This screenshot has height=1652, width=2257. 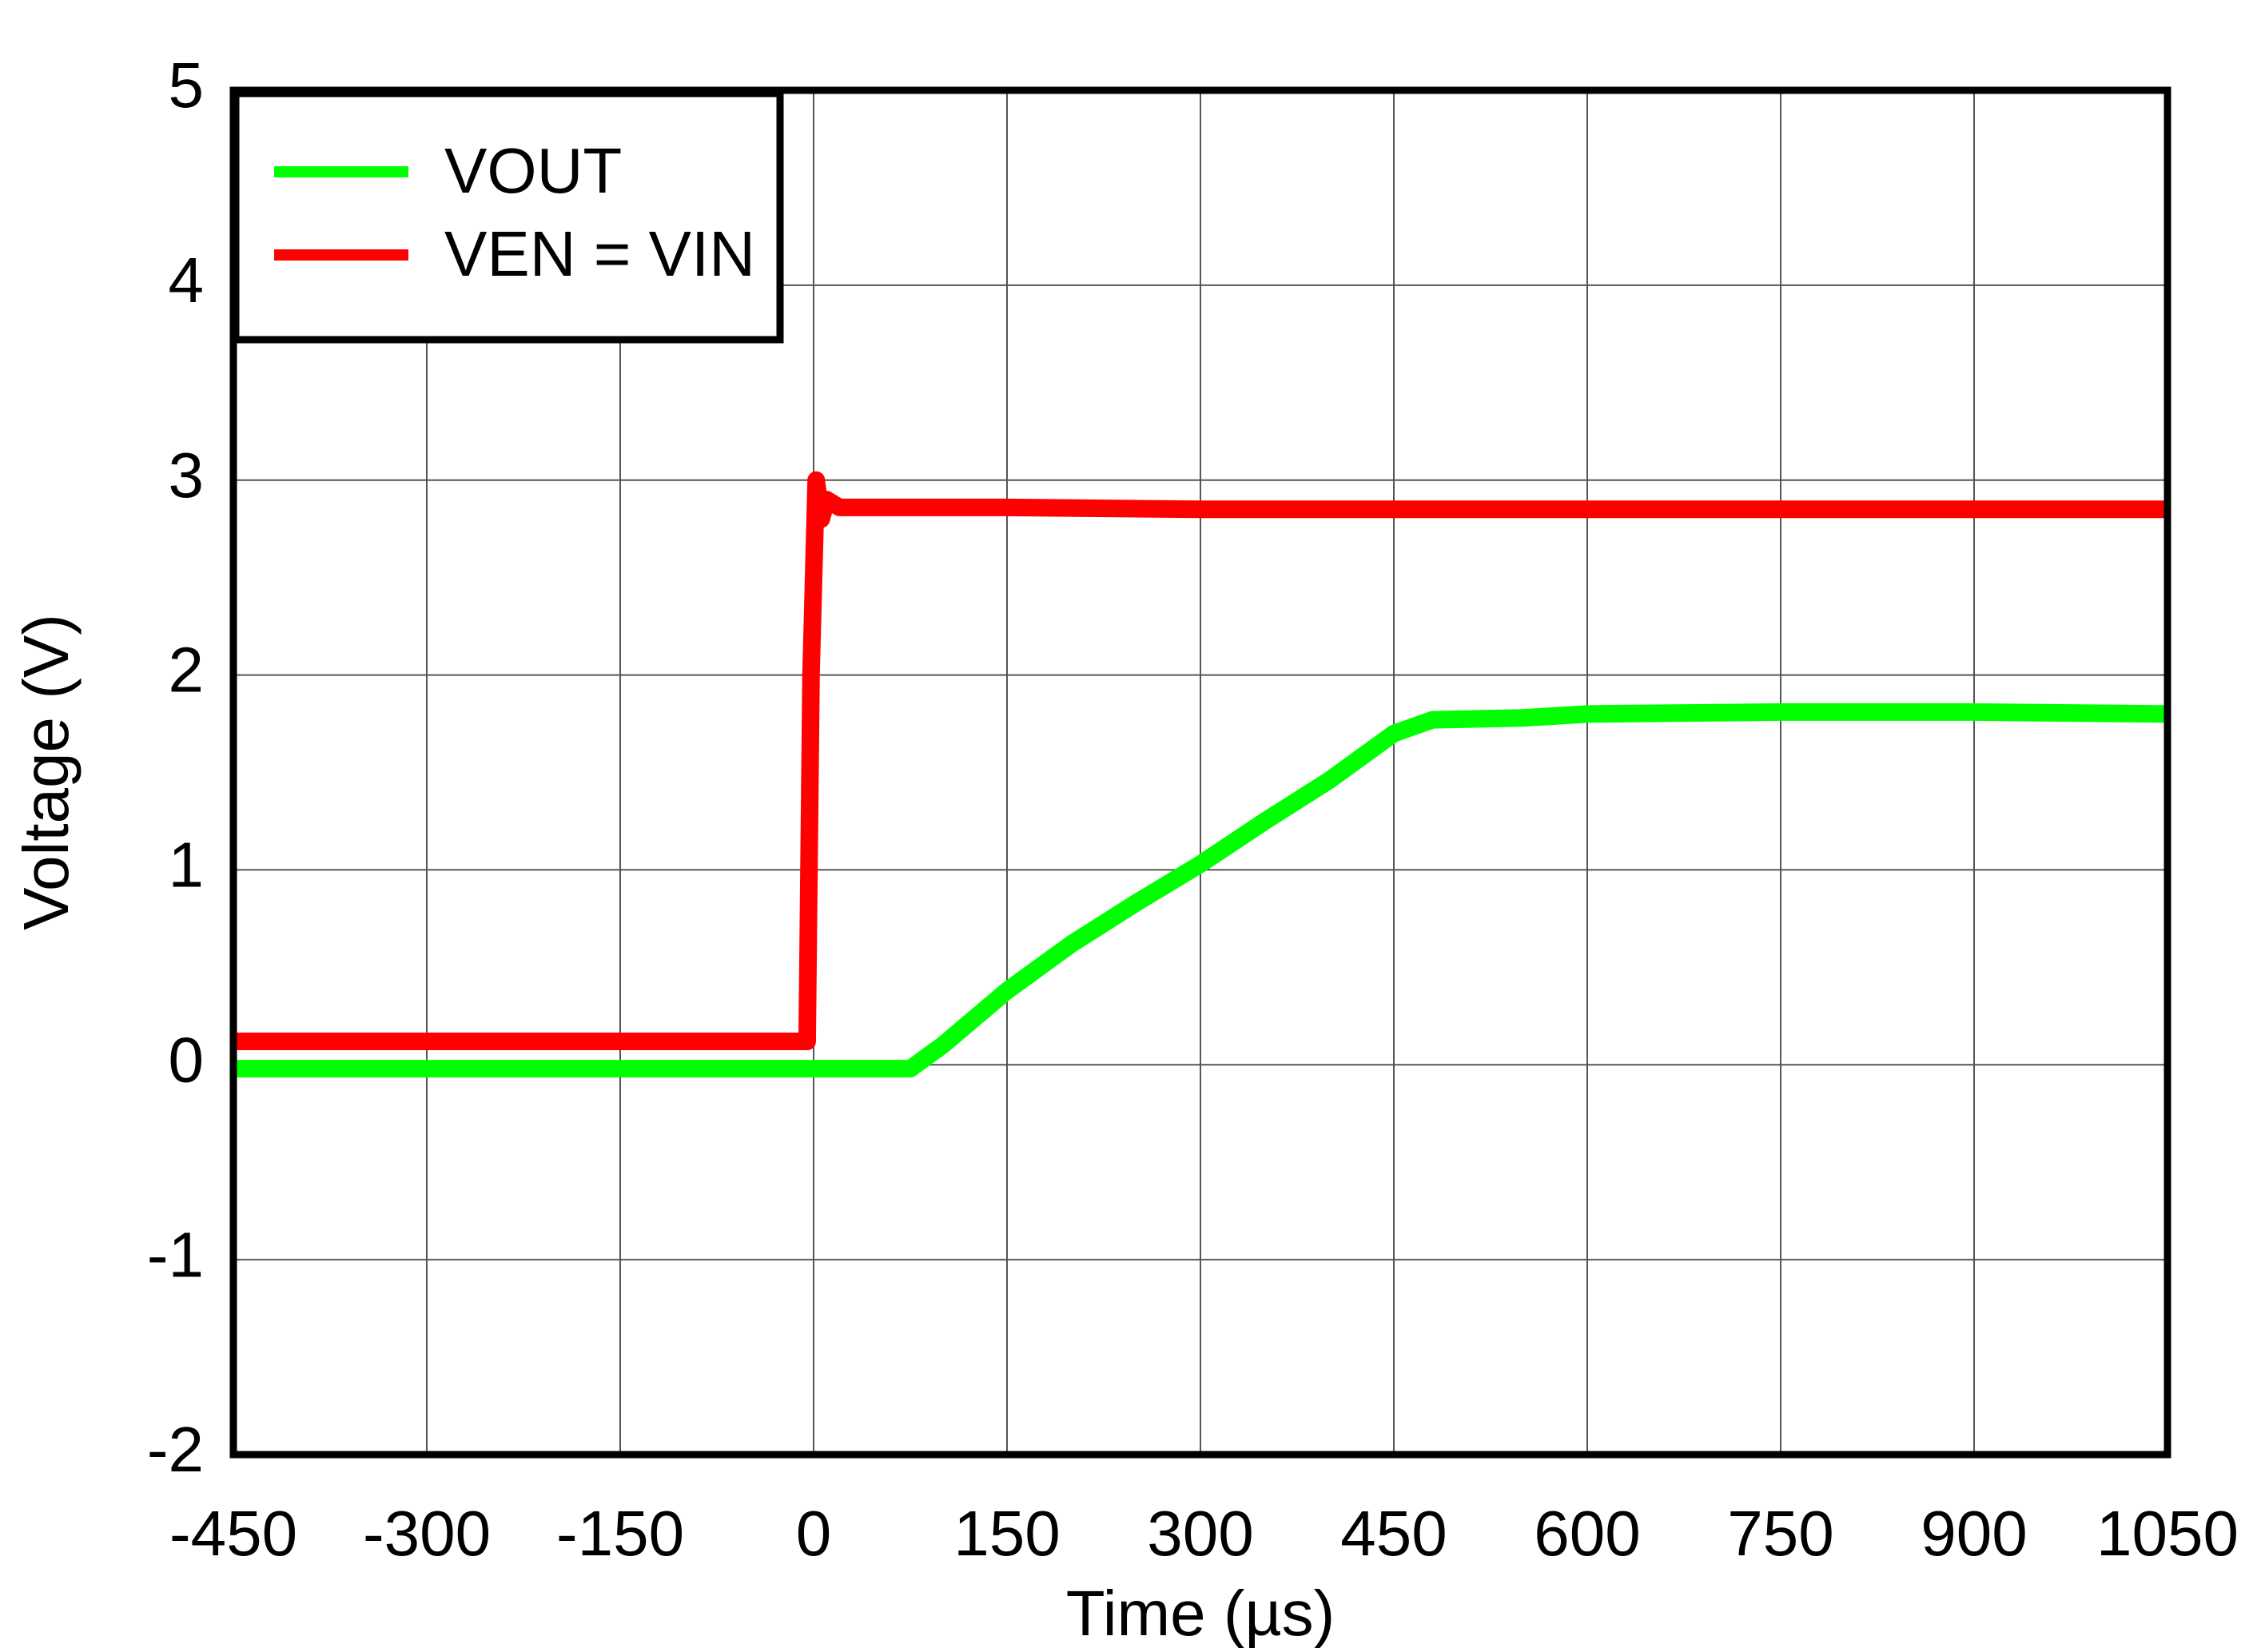 I want to click on y-tick-label: 3, so click(x=187, y=475).